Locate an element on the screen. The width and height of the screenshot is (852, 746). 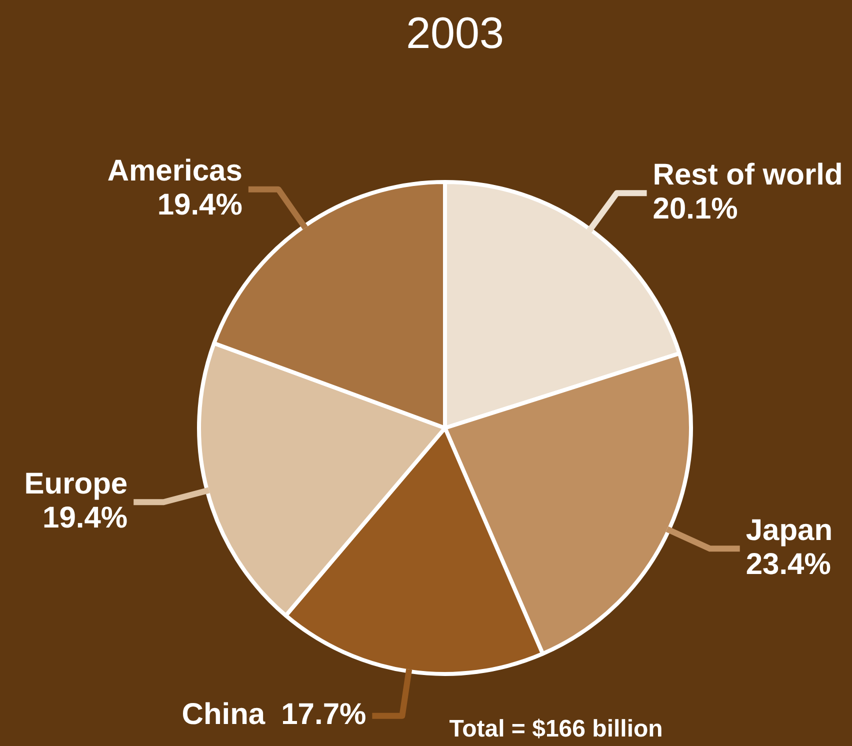
chart-title: 2003 is located at coordinates (455, 33).